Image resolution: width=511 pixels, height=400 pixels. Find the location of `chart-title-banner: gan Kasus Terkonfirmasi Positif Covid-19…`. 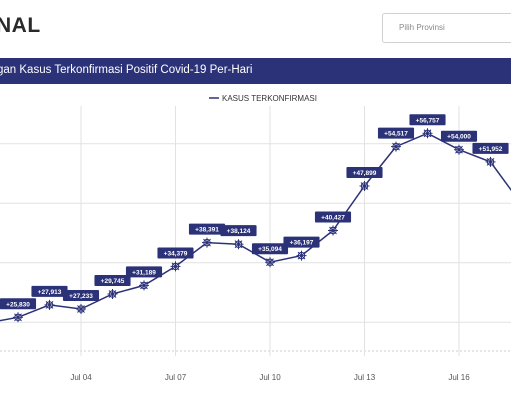

chart-title-banner: gan Kasus Terkonfirmasi Positif Covid-19… is located at coordinates (255, 71).